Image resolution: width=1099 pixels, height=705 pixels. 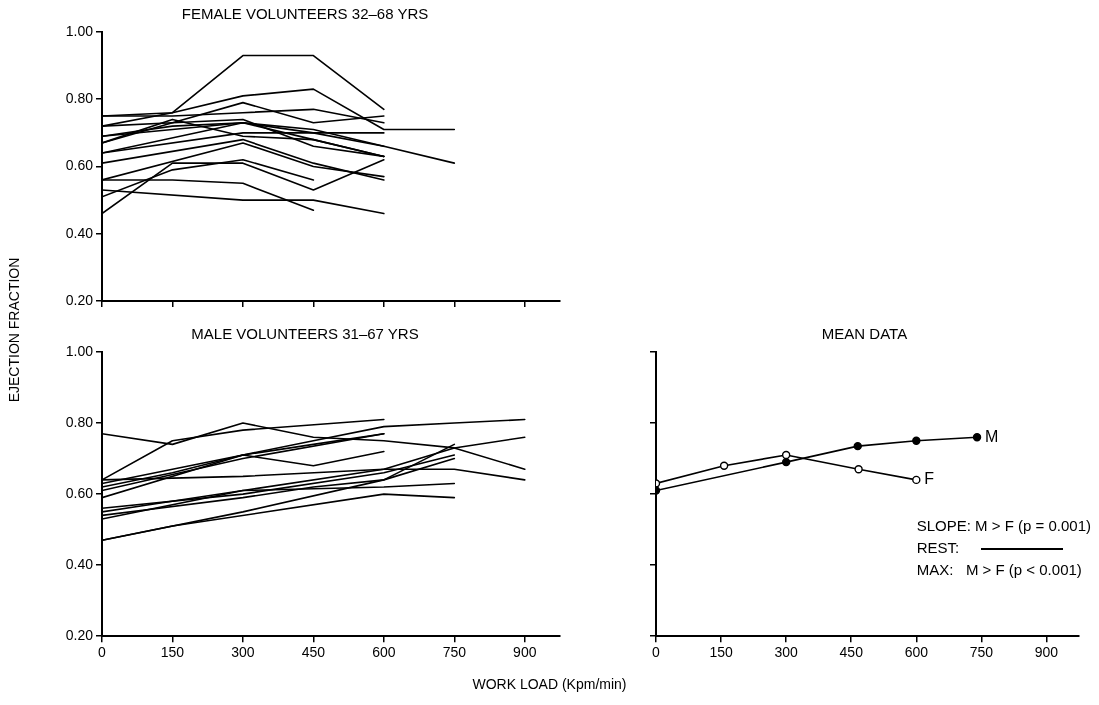 What do you see at coordinates (999, 570) in the screenshot?
I see `annotation: MAX: M > F (p < 0.001)` at bounding box center [999, 570].